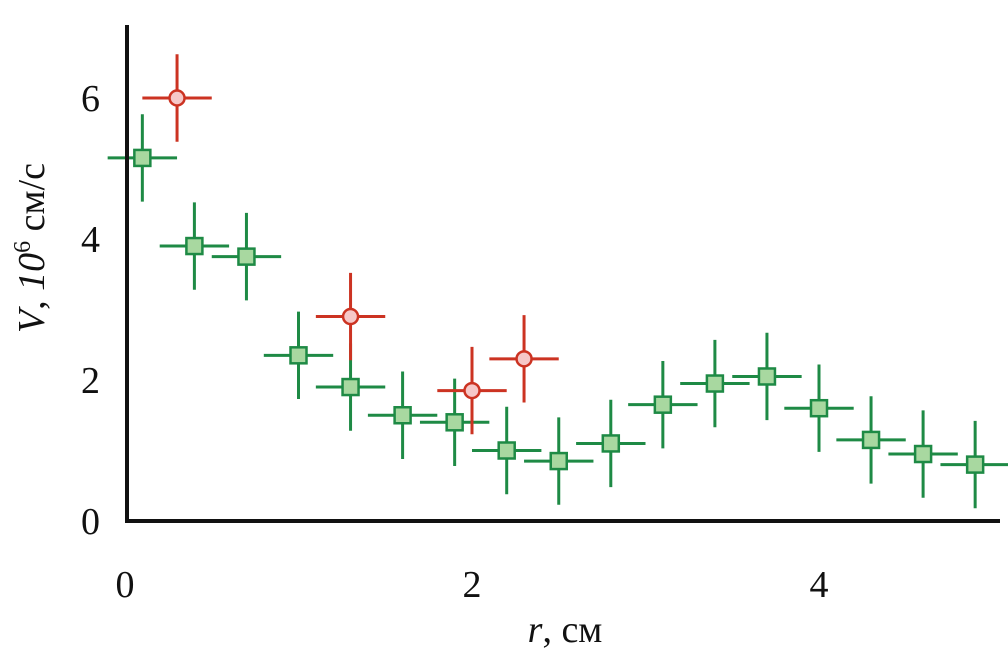 The height and width of the screenshot is (663, 1008). What do you see at coordinates (23, 247) in the screenshot?
I see `y-axis-exponent: 6` at bounding box center [23, 247].